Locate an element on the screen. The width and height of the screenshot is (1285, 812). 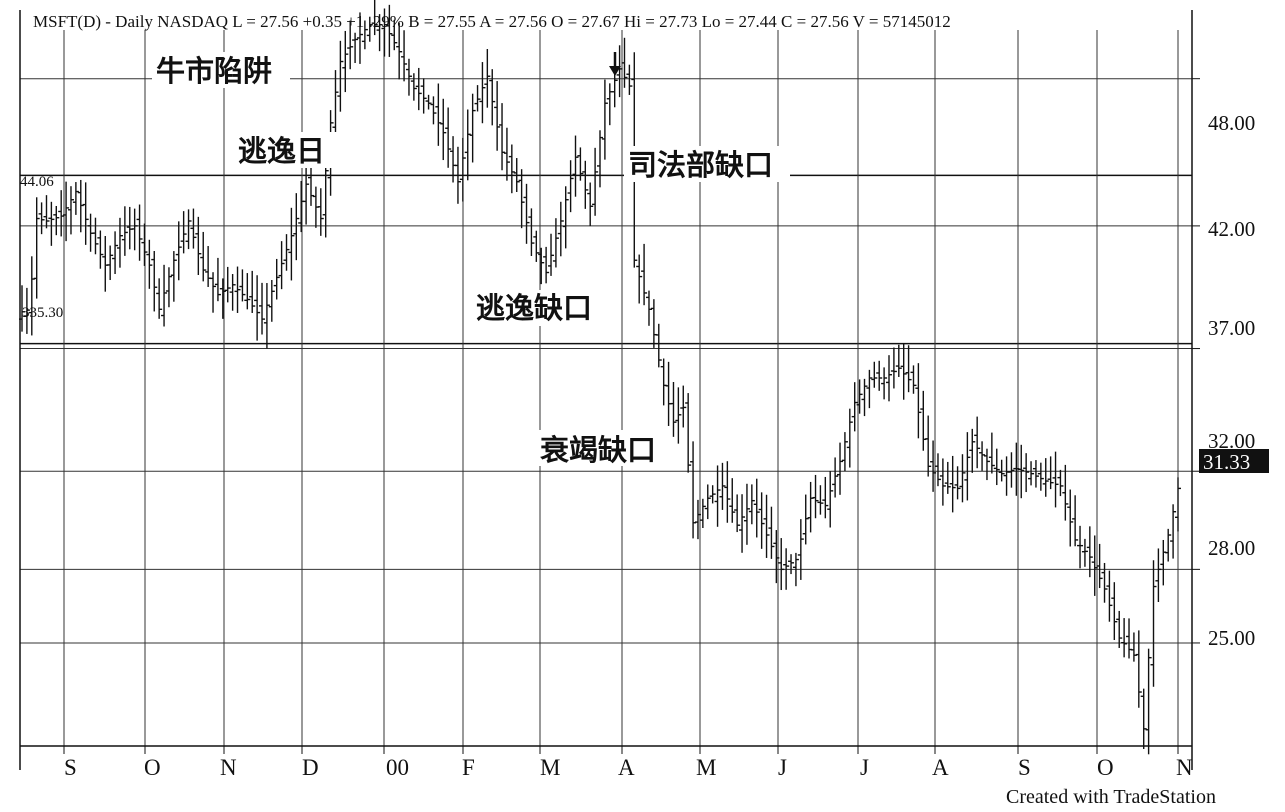
last-price-box is located at coordinates (1234, 461).